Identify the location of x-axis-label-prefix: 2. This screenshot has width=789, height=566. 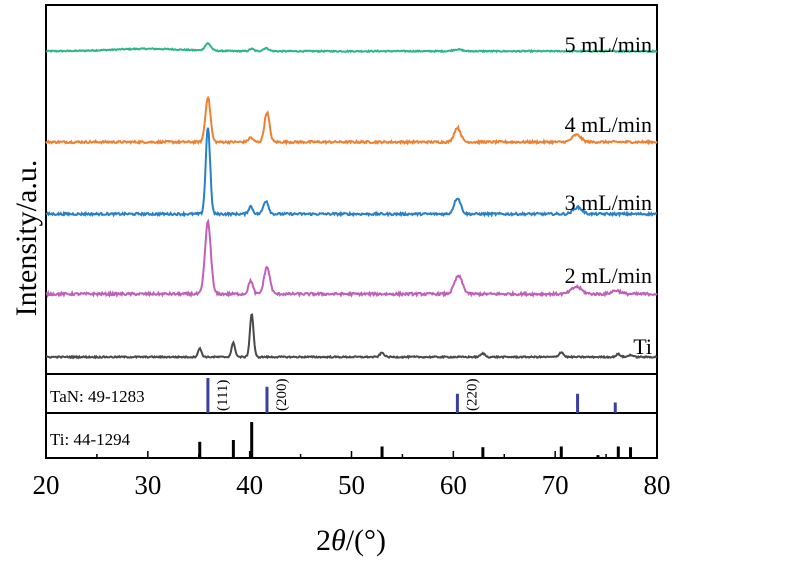
(323, 540).